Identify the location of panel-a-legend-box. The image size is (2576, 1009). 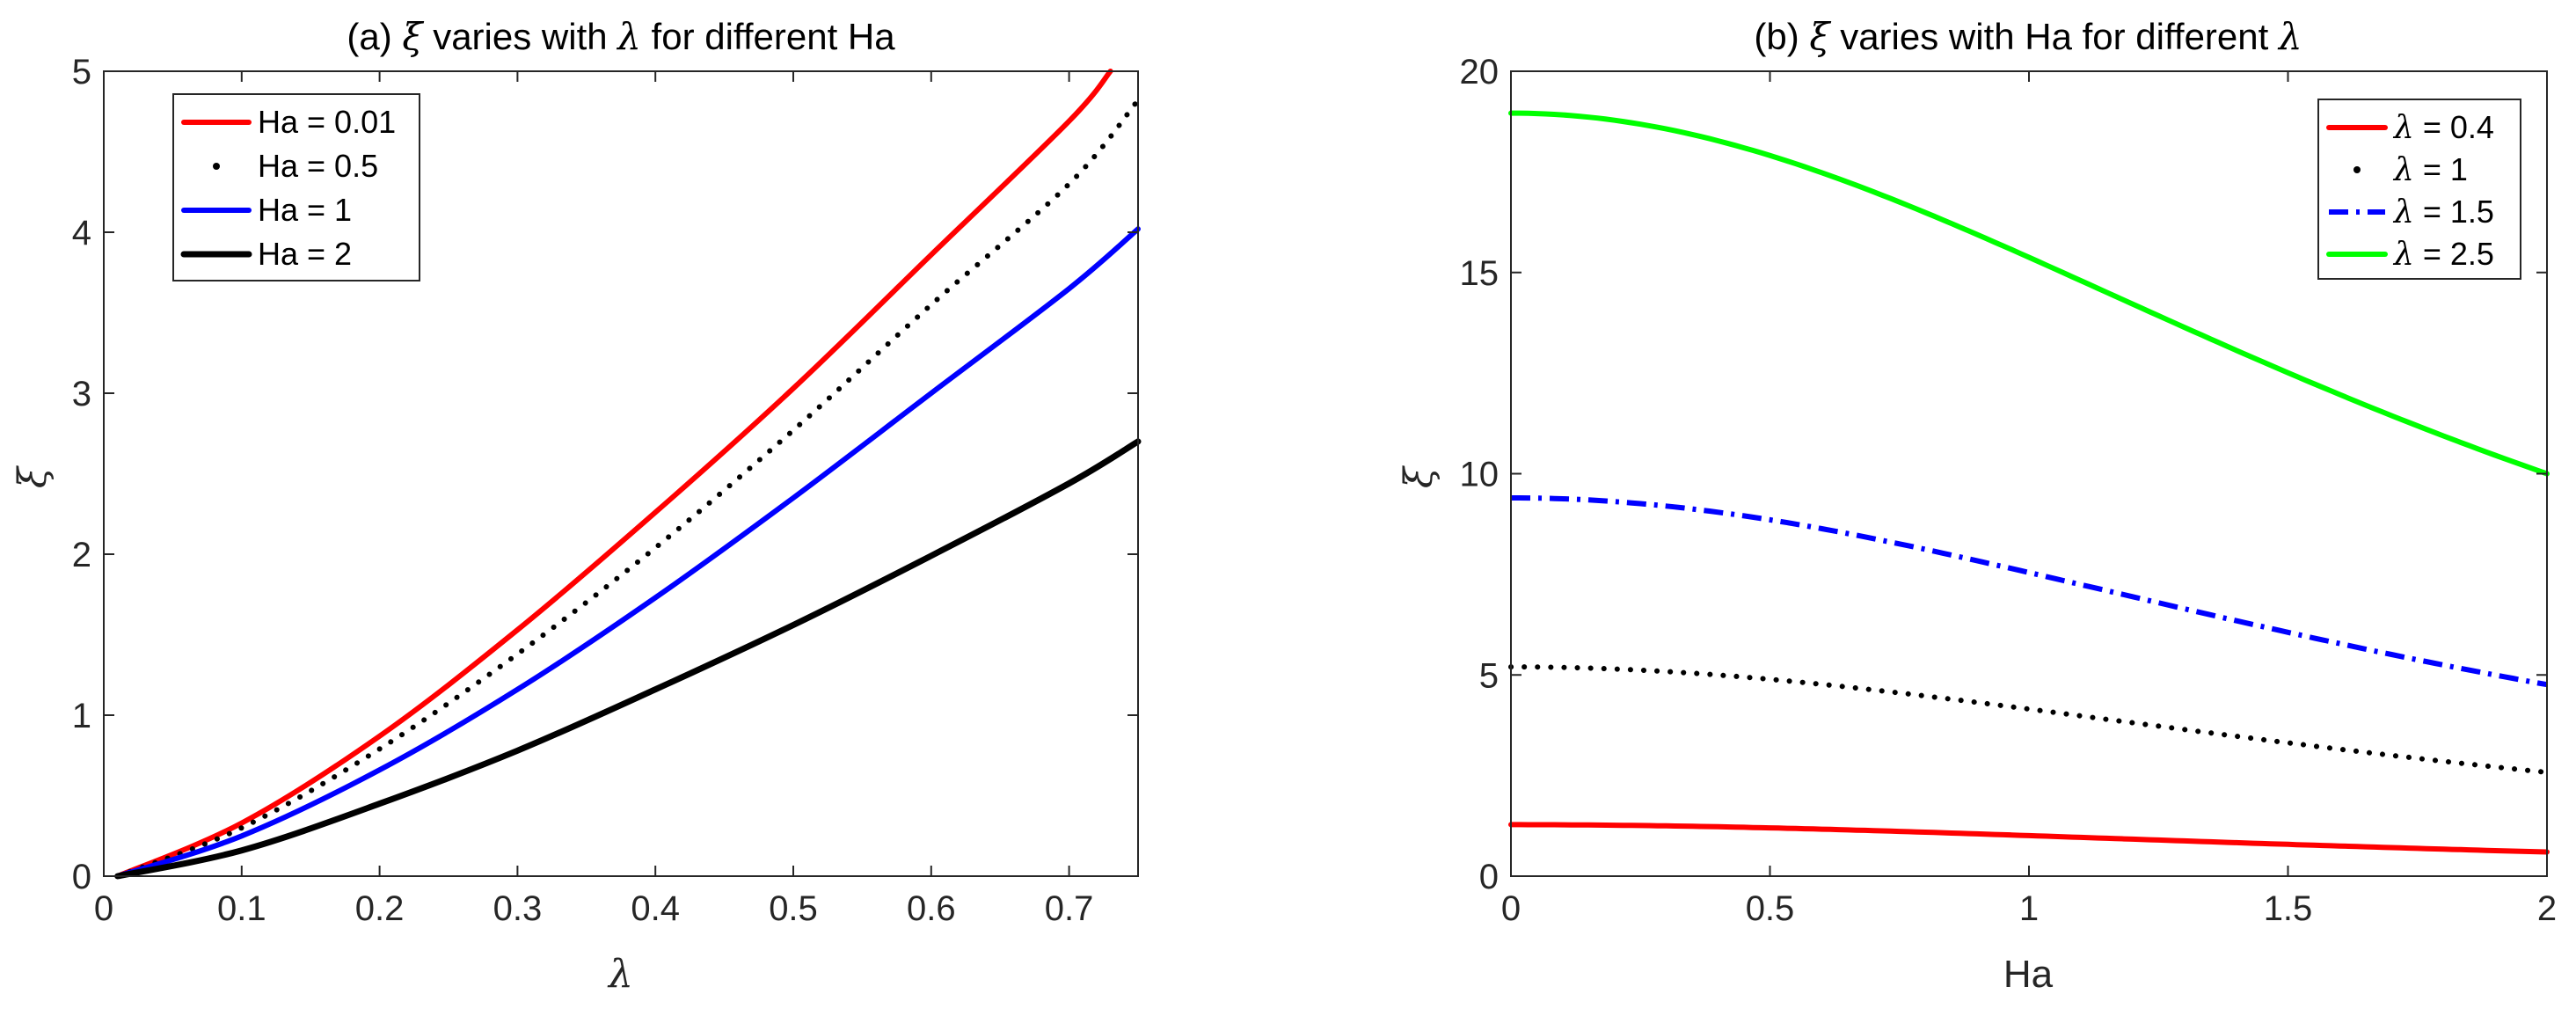
(296, 187).